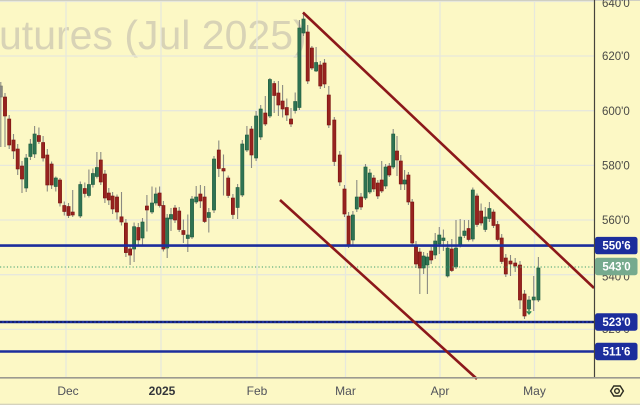 The image size is (640, 405). Describe the element at coordinates (345, 391) in the screenshot. I see `svg-text: Mar` at that location.